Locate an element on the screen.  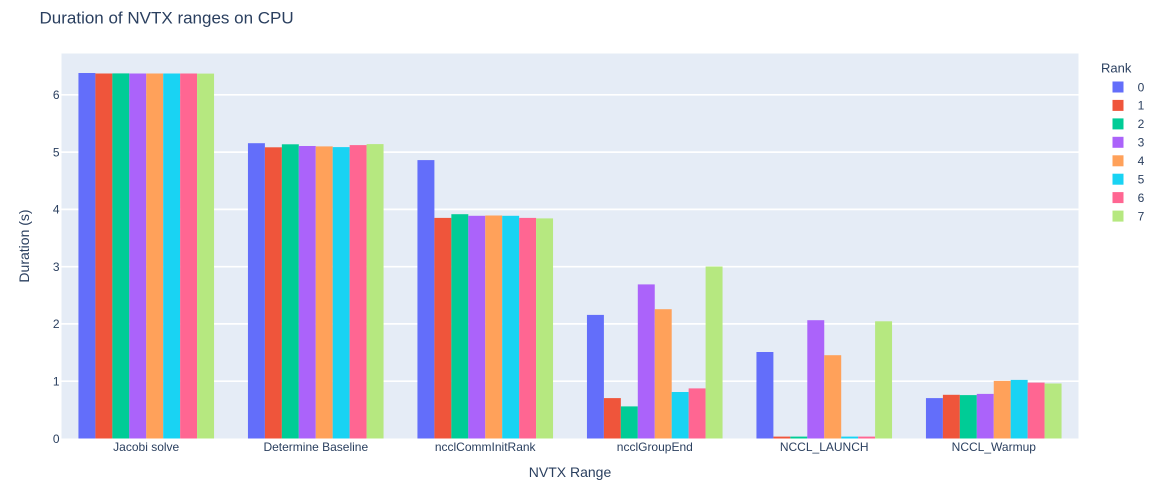
svg-text: NVTX Range is located at coordinates (570, 472).